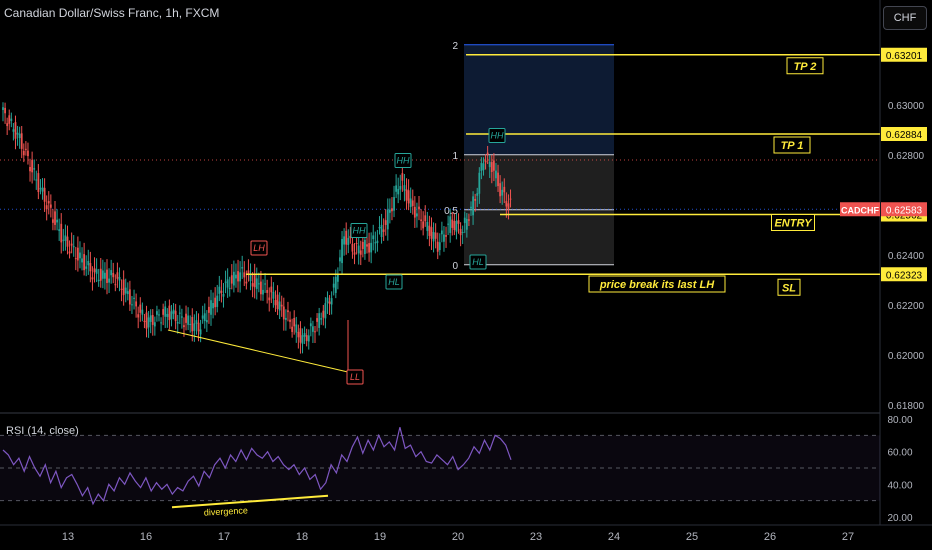  Describe the element at coordinates (848, 537) in the screenshot. I see `x-tick-label: 27` at that location.